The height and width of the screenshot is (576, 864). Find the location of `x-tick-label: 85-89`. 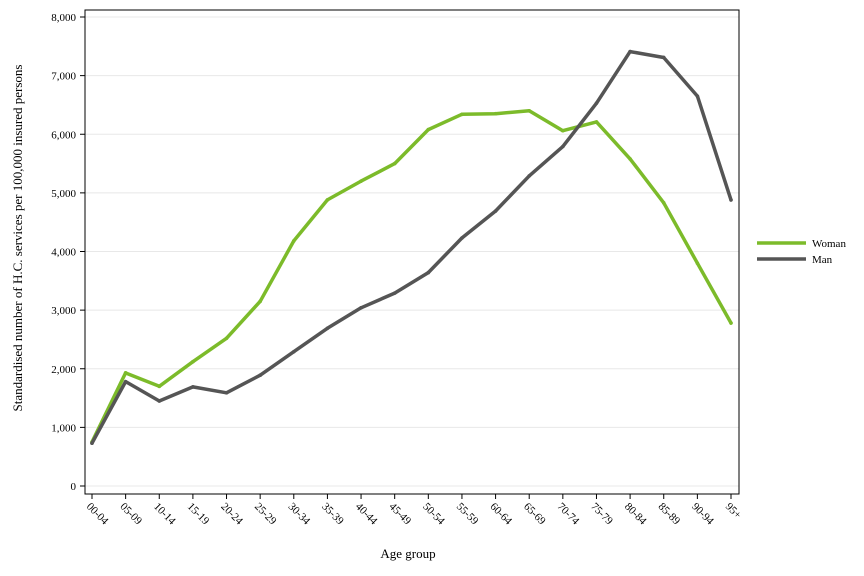

x-tick-label: 85-89 is located at coordinates (669, 514).